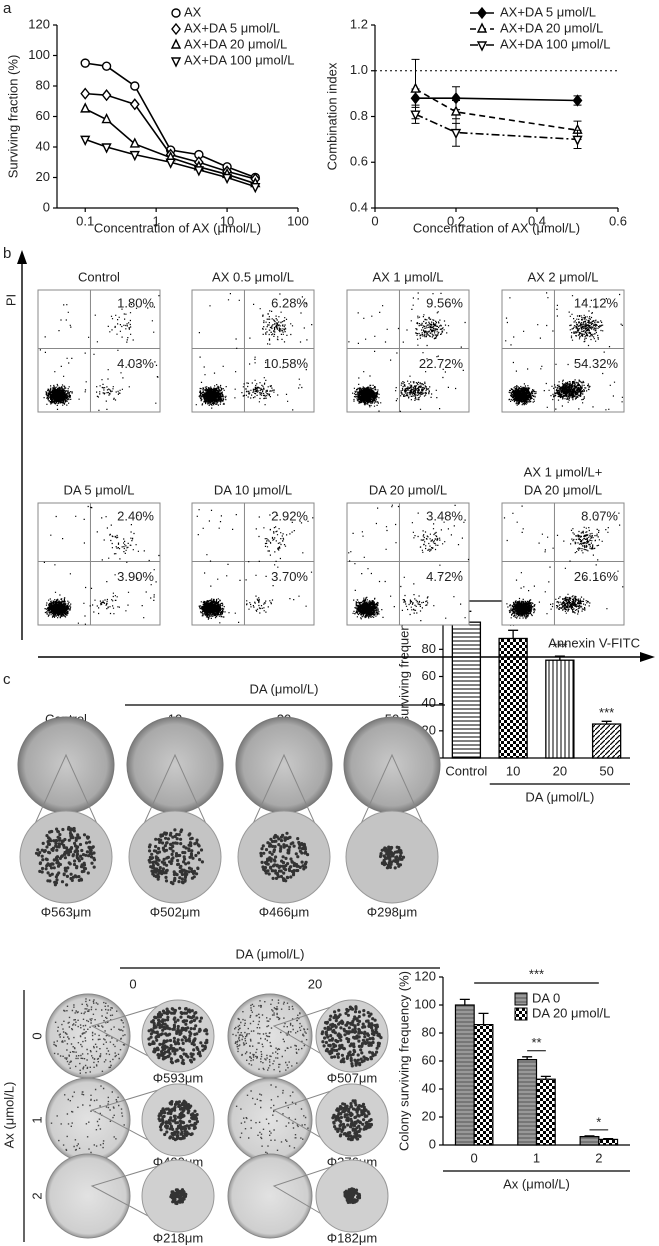 The height and width of the screenshot is (1246, 659). What do you see at coordinates (555, 43) in the screenshot?
I see `legend-label: AX+DA 100 μmol/L` at bounding box center [555, 43].